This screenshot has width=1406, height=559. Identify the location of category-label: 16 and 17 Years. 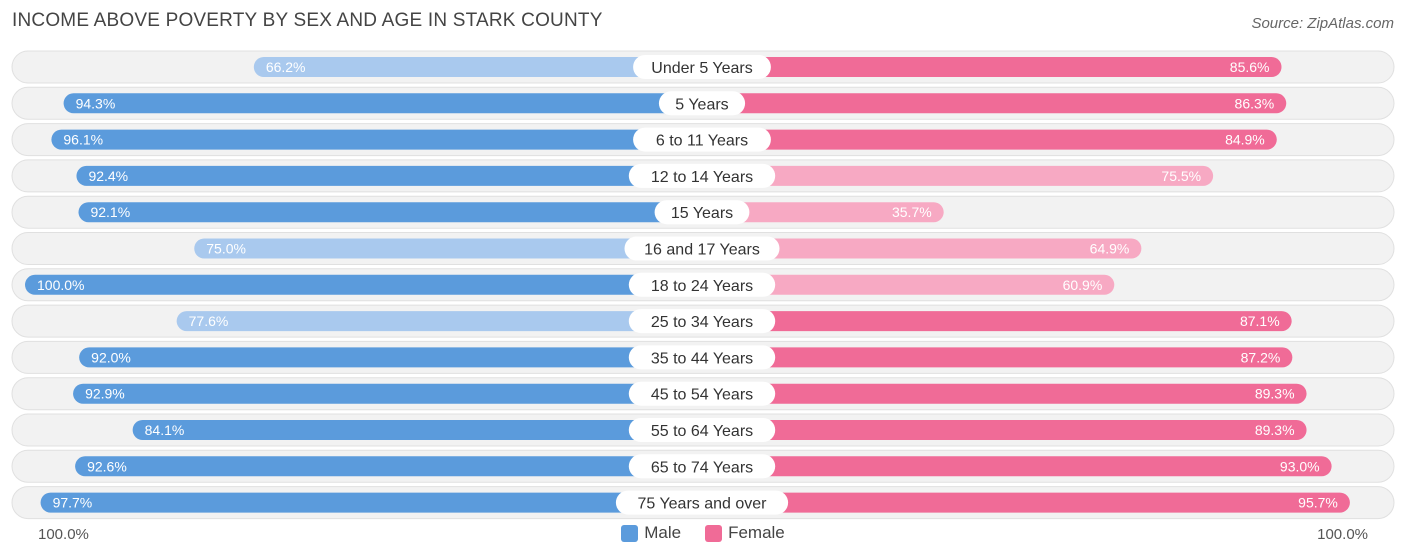
(702, 250).